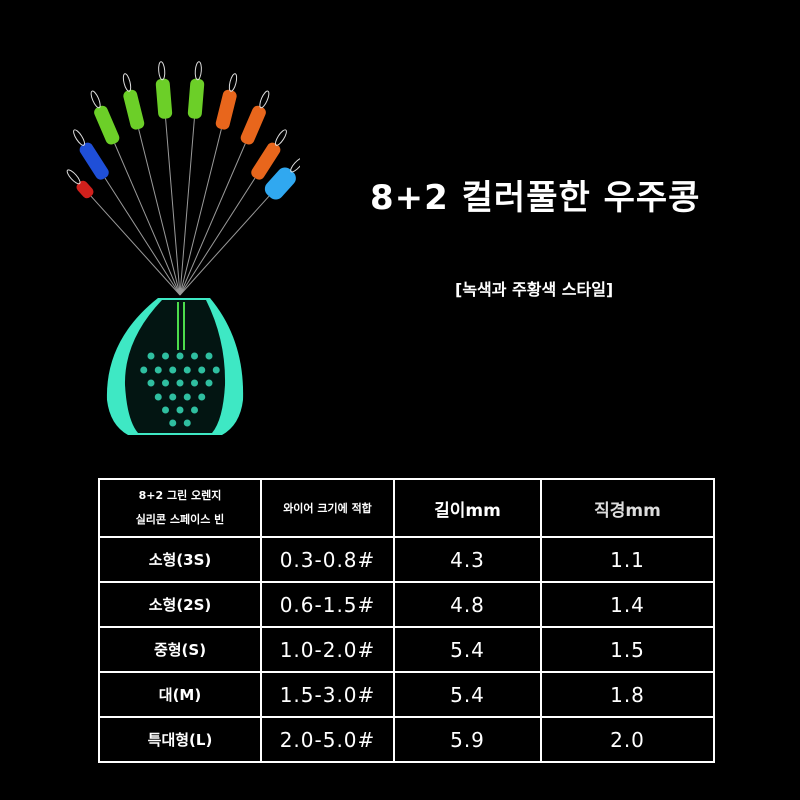  What do you see at coordinates (627, 694) in the screenshot?
I see `cell-diameter: 1.8` at bounding box center [627, 694].